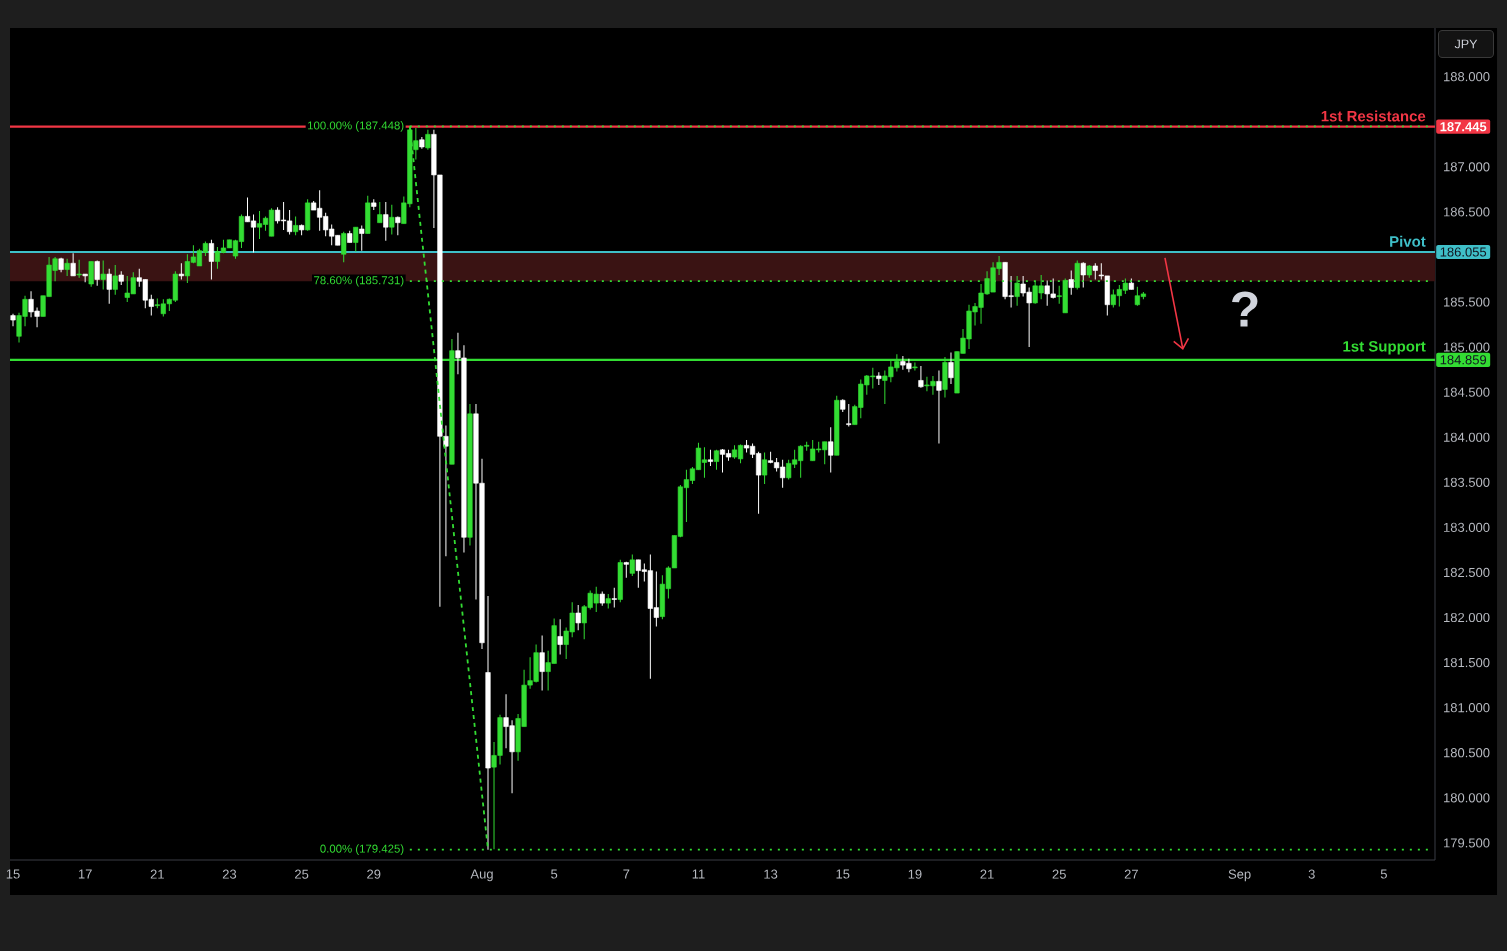 The image size is (1507, 951). I want to click on y-tick-label: 180.000, so click(1467, 798).